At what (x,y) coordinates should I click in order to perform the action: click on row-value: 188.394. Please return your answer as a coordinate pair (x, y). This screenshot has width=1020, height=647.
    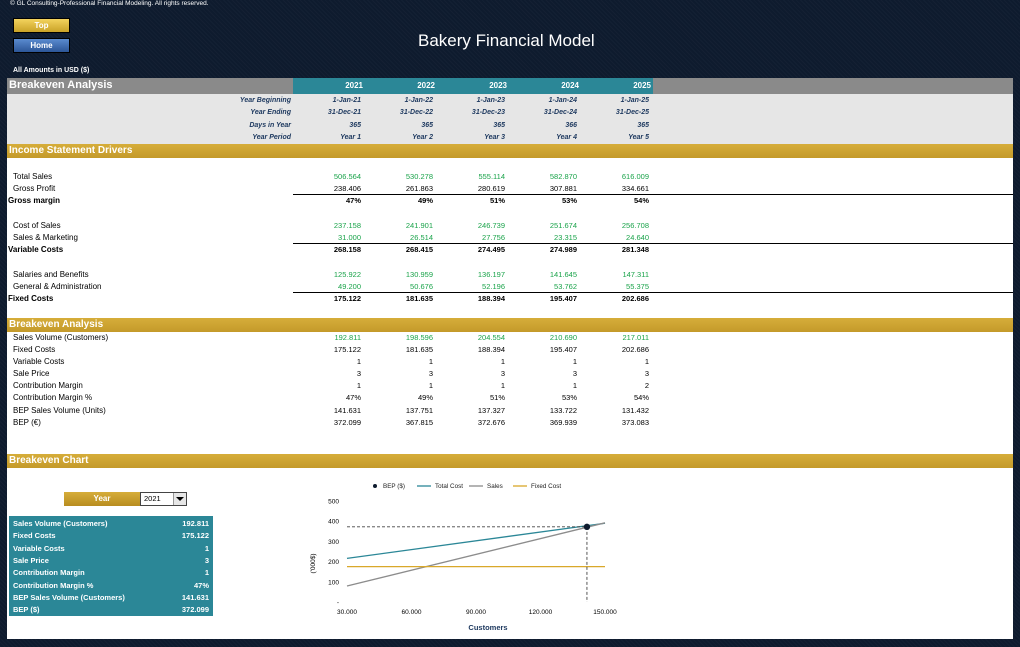
    Looking at the image, I should click on (491, 298).